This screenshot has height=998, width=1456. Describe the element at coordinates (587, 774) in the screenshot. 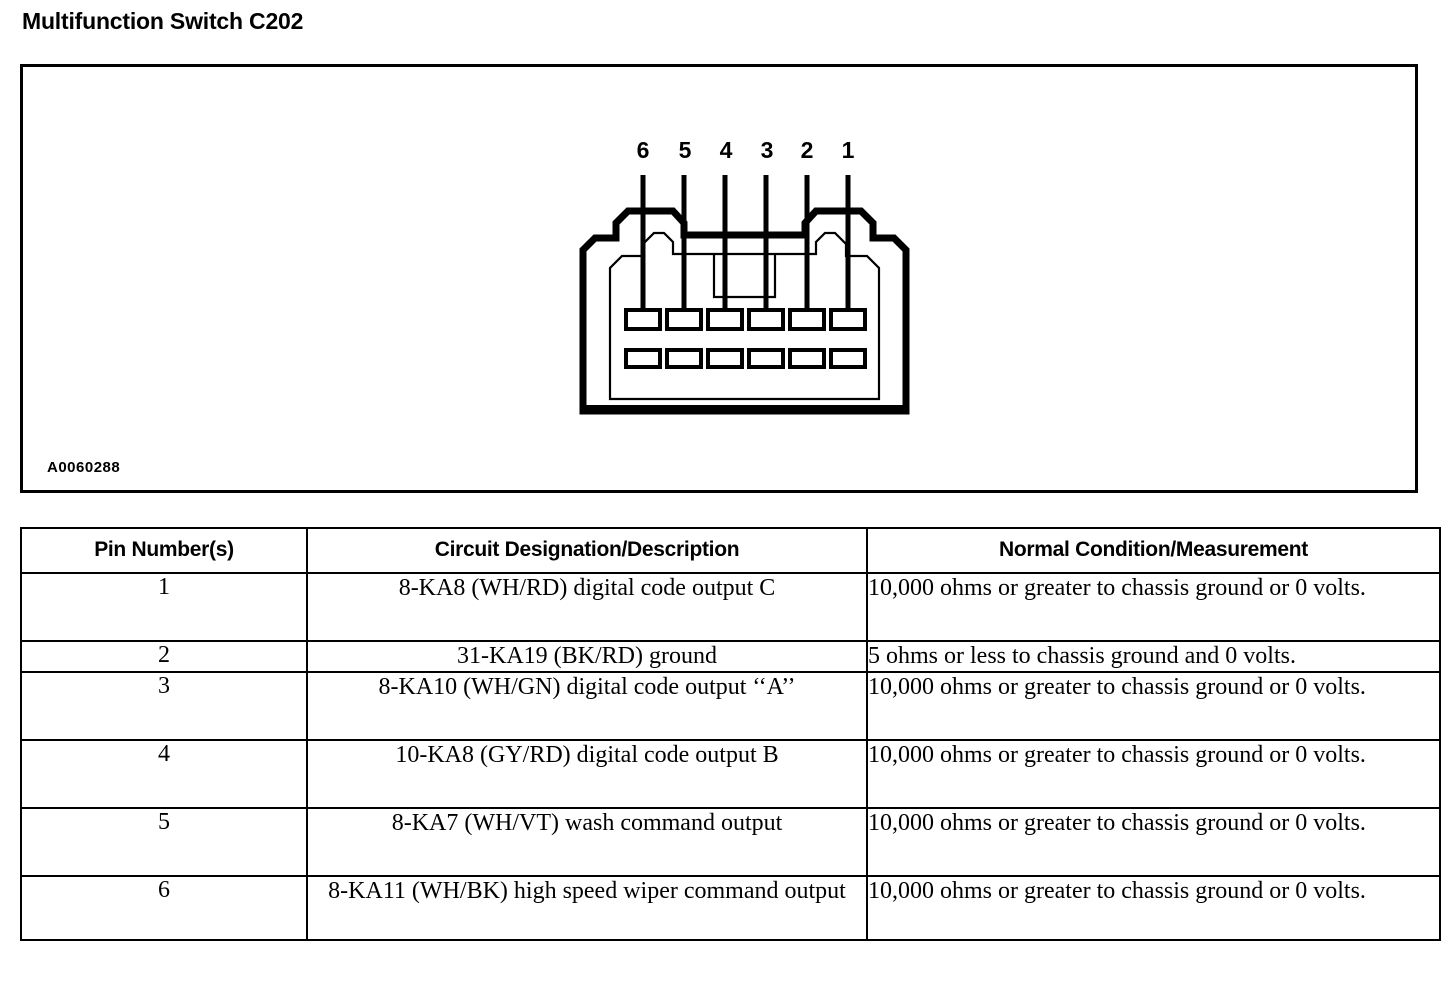

I see `cell-description: 10-KA8 (GY/RD) digital code output B` at that location.